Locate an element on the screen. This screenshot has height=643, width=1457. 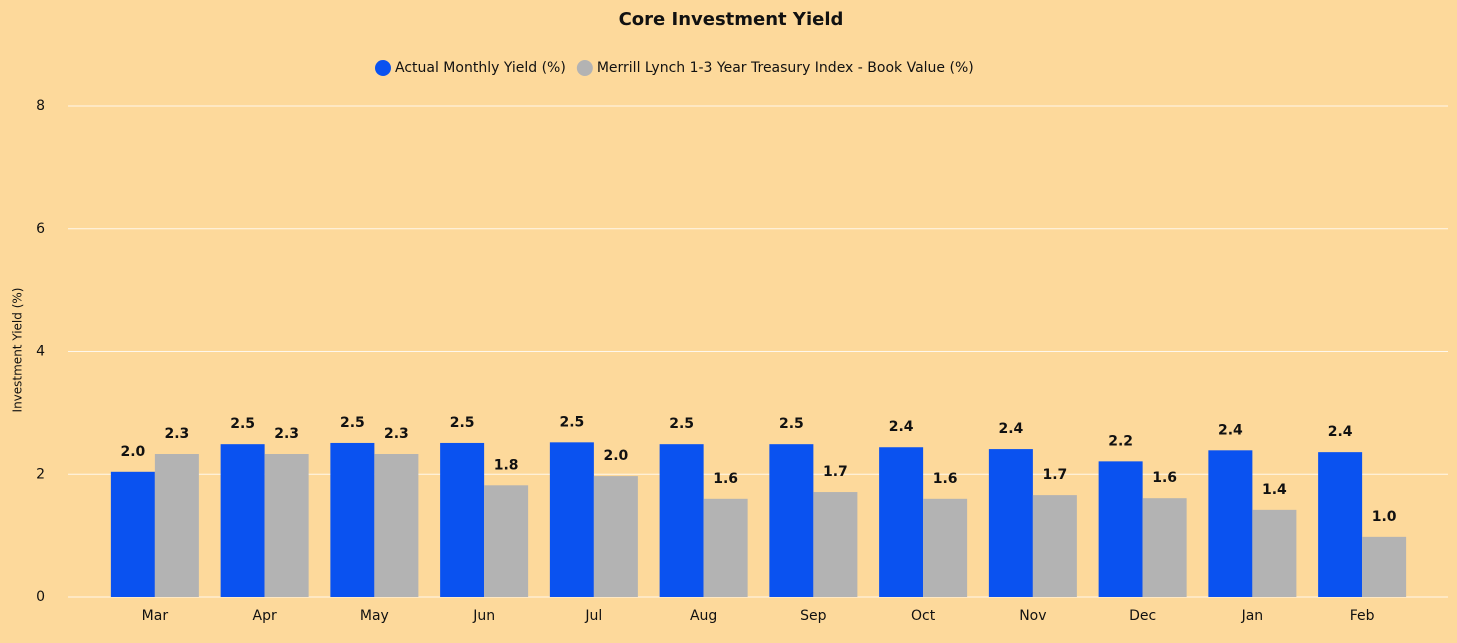
x-tick-label: Jan is located at coordinates (1252, 616).